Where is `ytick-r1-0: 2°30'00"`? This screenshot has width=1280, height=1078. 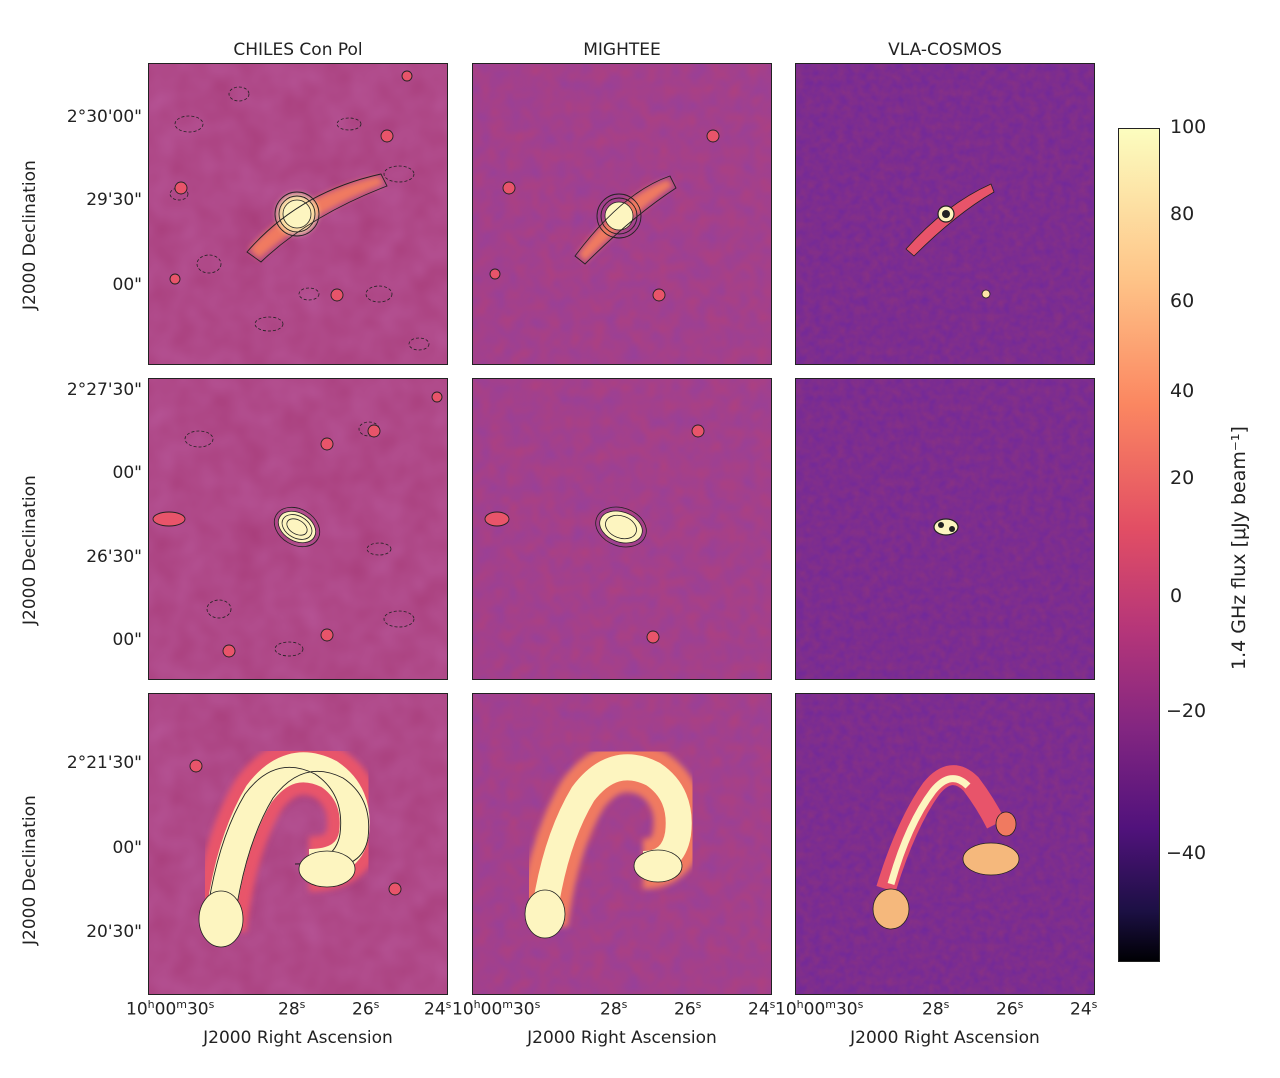 ytick-r1-0: 2°30'00" is located at coordinates (104, 117).